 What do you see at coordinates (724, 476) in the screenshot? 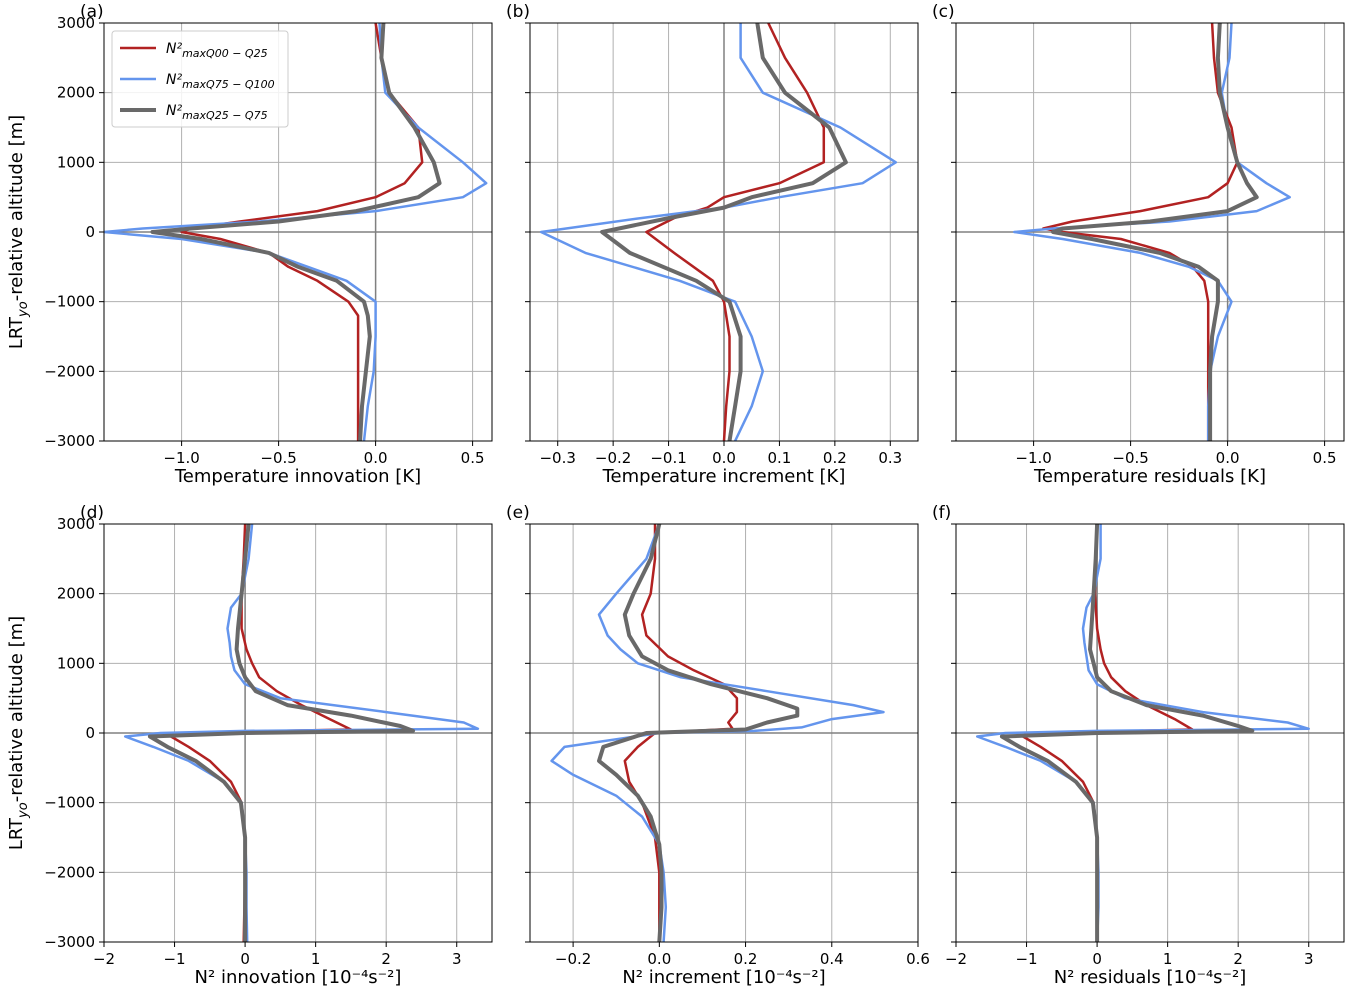
I see `x-axis-label: Temperature increment [K]` at bounding box center [724, 476].